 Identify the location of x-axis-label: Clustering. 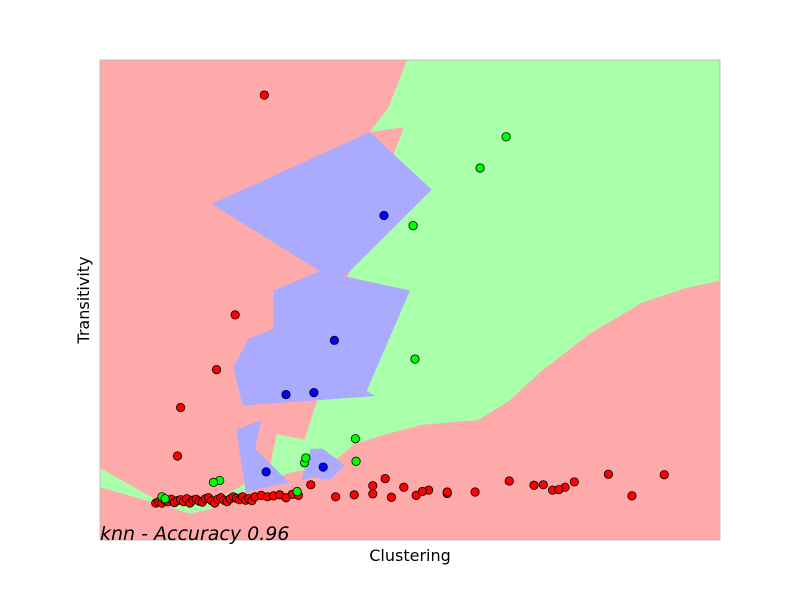
(410, 555).